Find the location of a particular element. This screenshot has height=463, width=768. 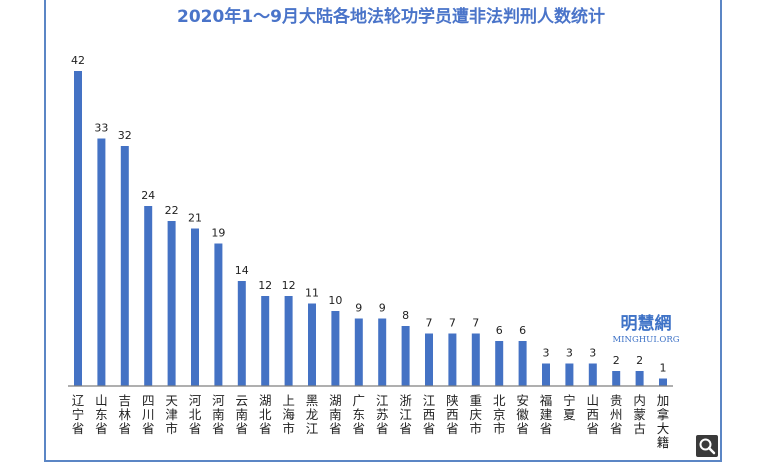

value-label-9: 12 is located at coordinates (289, 285).